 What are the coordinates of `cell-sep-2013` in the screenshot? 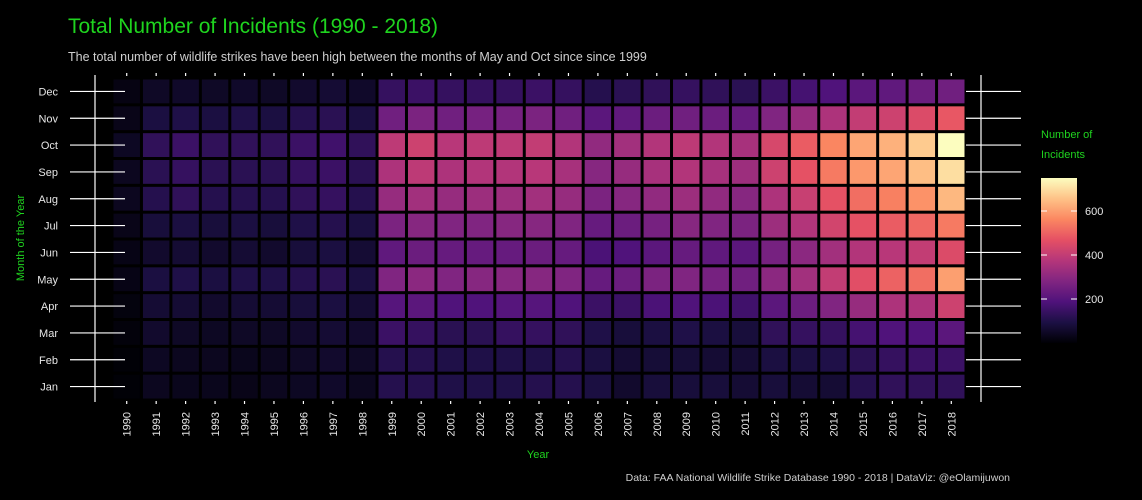 It's located at (804, 172).